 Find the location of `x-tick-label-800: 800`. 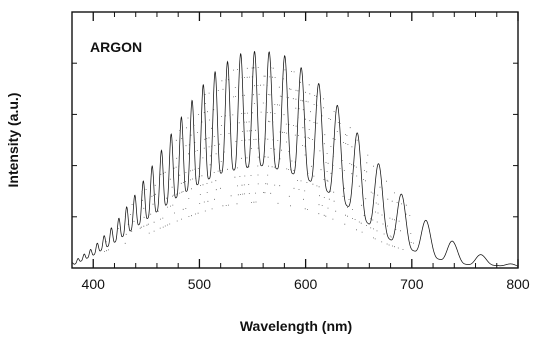

x-tick-label-800: 800 is located at coordinates (518, 284).